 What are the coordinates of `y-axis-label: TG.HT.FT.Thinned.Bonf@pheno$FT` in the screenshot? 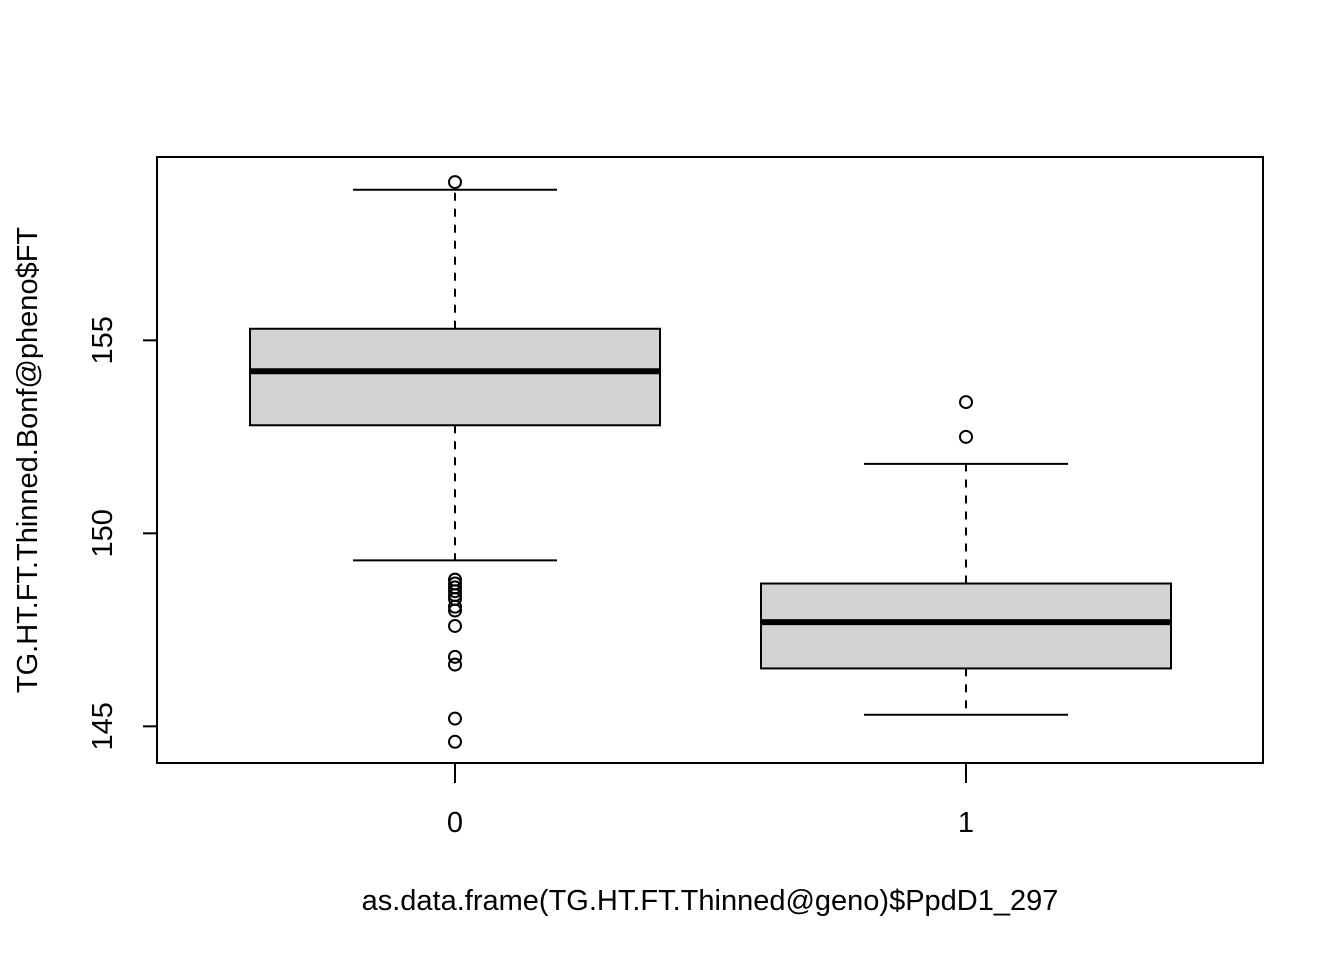 It's located at (28, 460).